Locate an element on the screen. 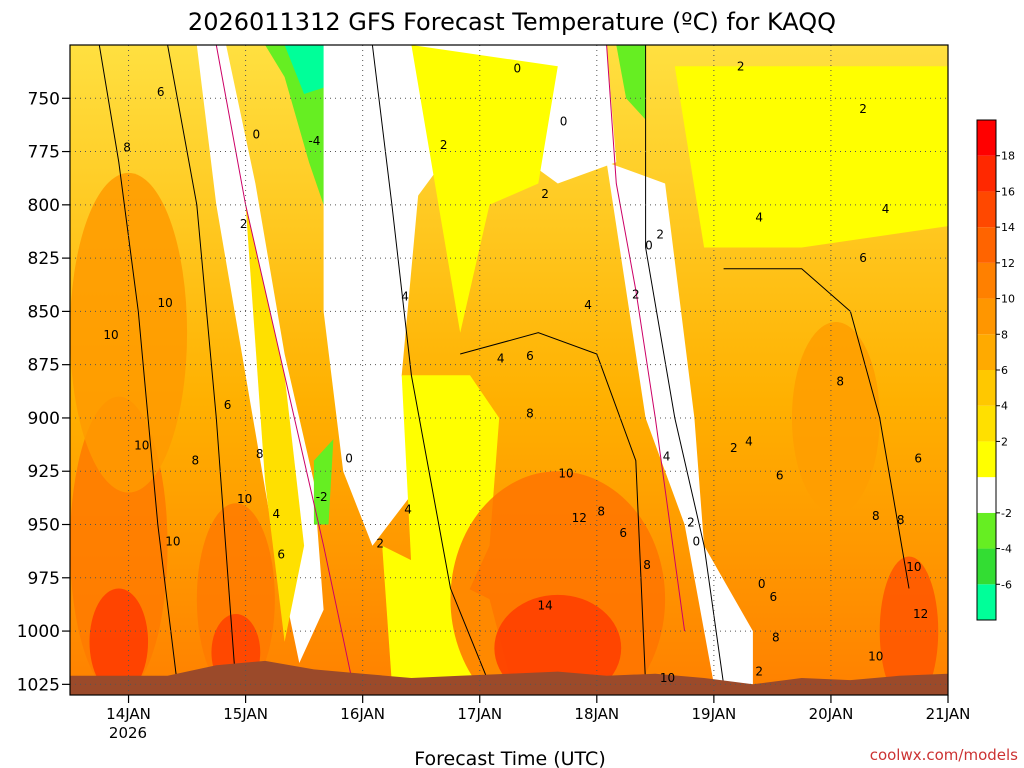 This screenshot has height=768, width=1024. x-axis: 14JAN 15JAN 16JAN 17JAN 18JAN 19JAN 20JAN 21JAN is located at coordinates (538, 709).